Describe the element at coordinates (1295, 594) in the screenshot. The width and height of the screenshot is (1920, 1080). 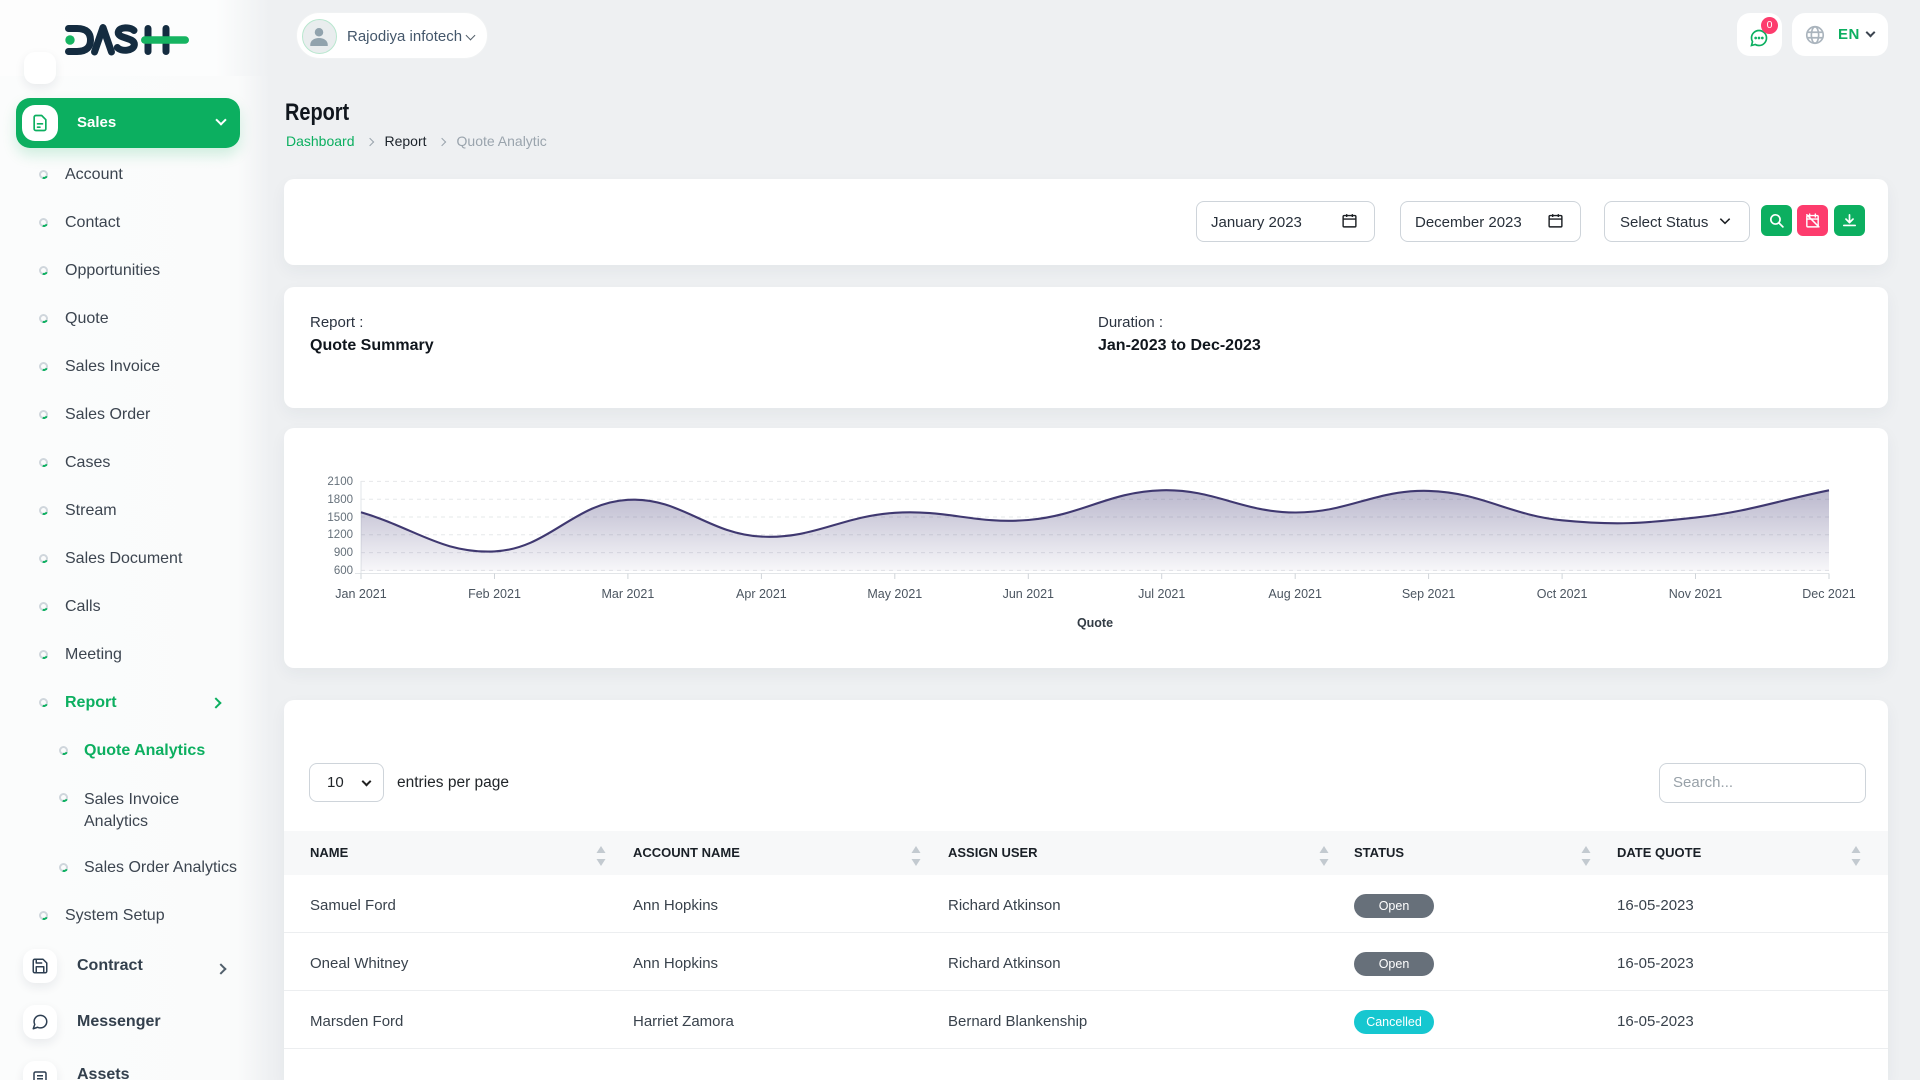
I see `svg-text: Aug 2021` at that location.